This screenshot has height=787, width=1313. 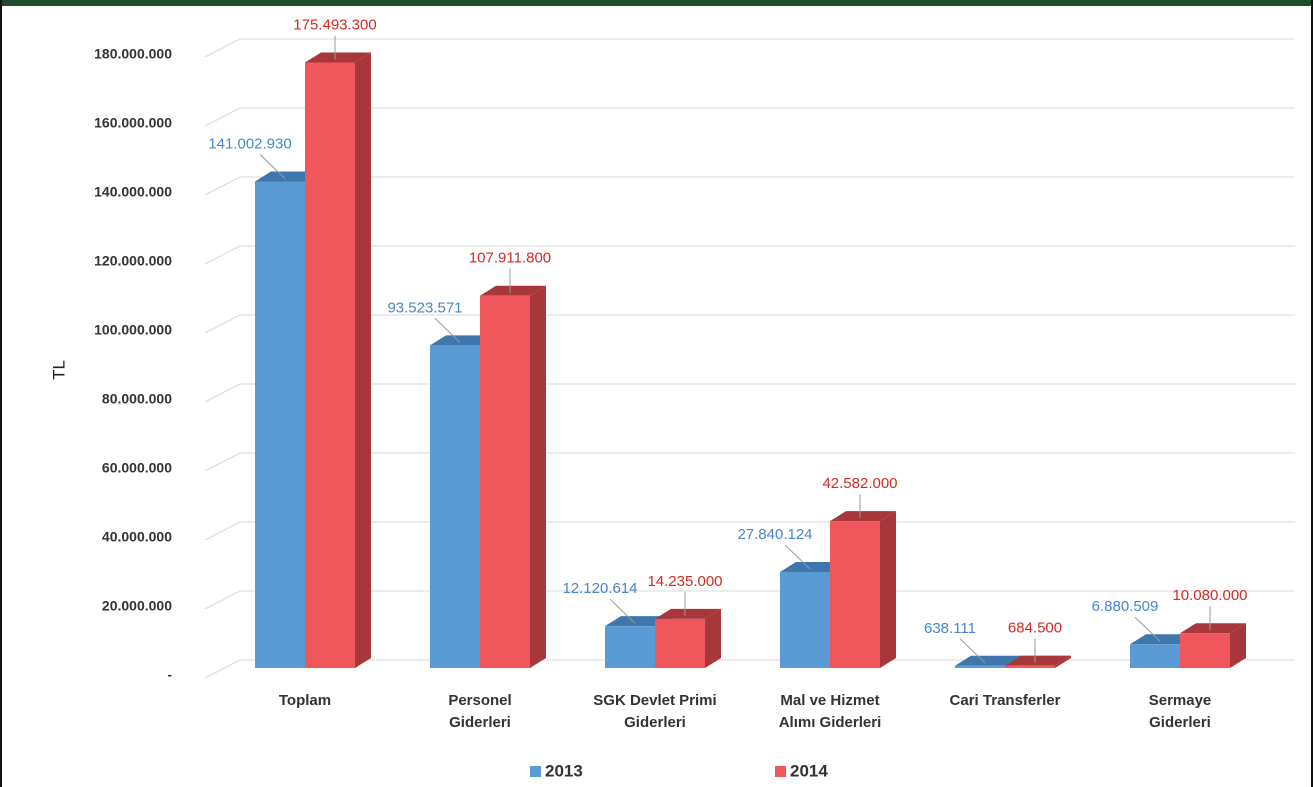 I want to click on value-label: 175.493.300, so click(x=334, y=25).